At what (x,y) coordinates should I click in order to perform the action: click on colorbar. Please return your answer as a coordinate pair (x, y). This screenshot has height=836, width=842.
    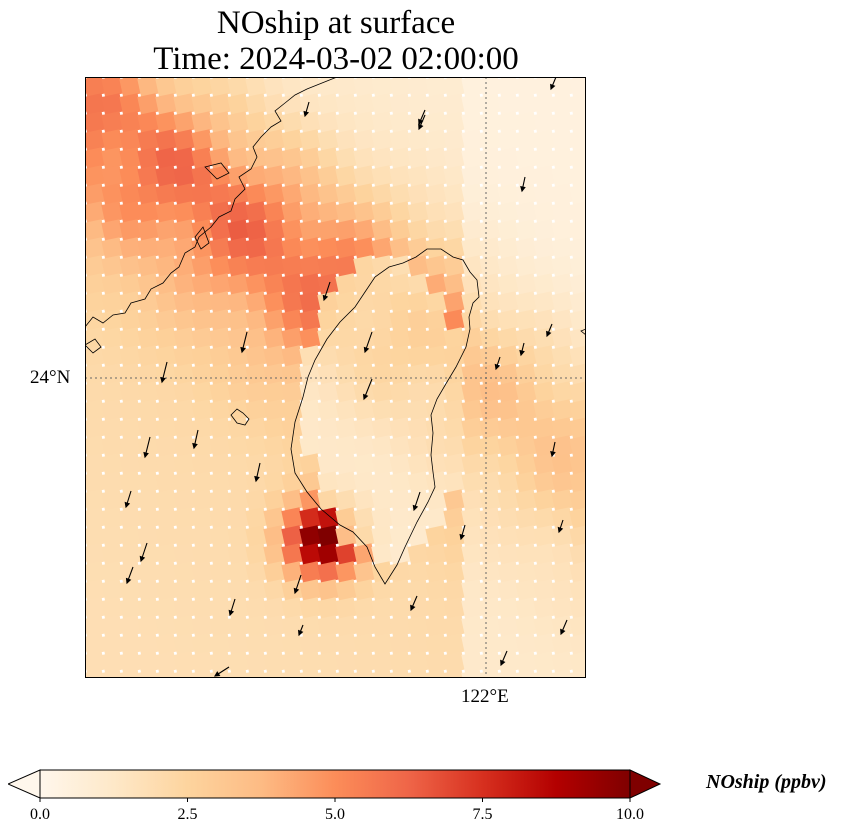
    Looking at the image, I should click on (335, 785).